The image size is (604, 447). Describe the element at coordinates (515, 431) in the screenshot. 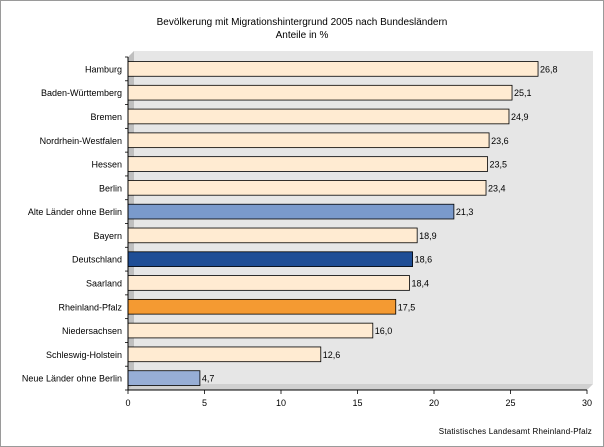

I see `source-note: Statistisches Landesamt Rheinland-Pfalz` at that location.